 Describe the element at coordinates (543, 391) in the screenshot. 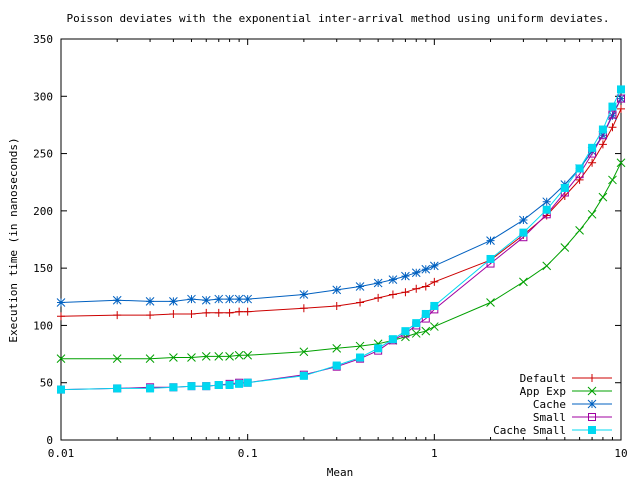

I see `legend-label-app-exp: App Exp` at that location.